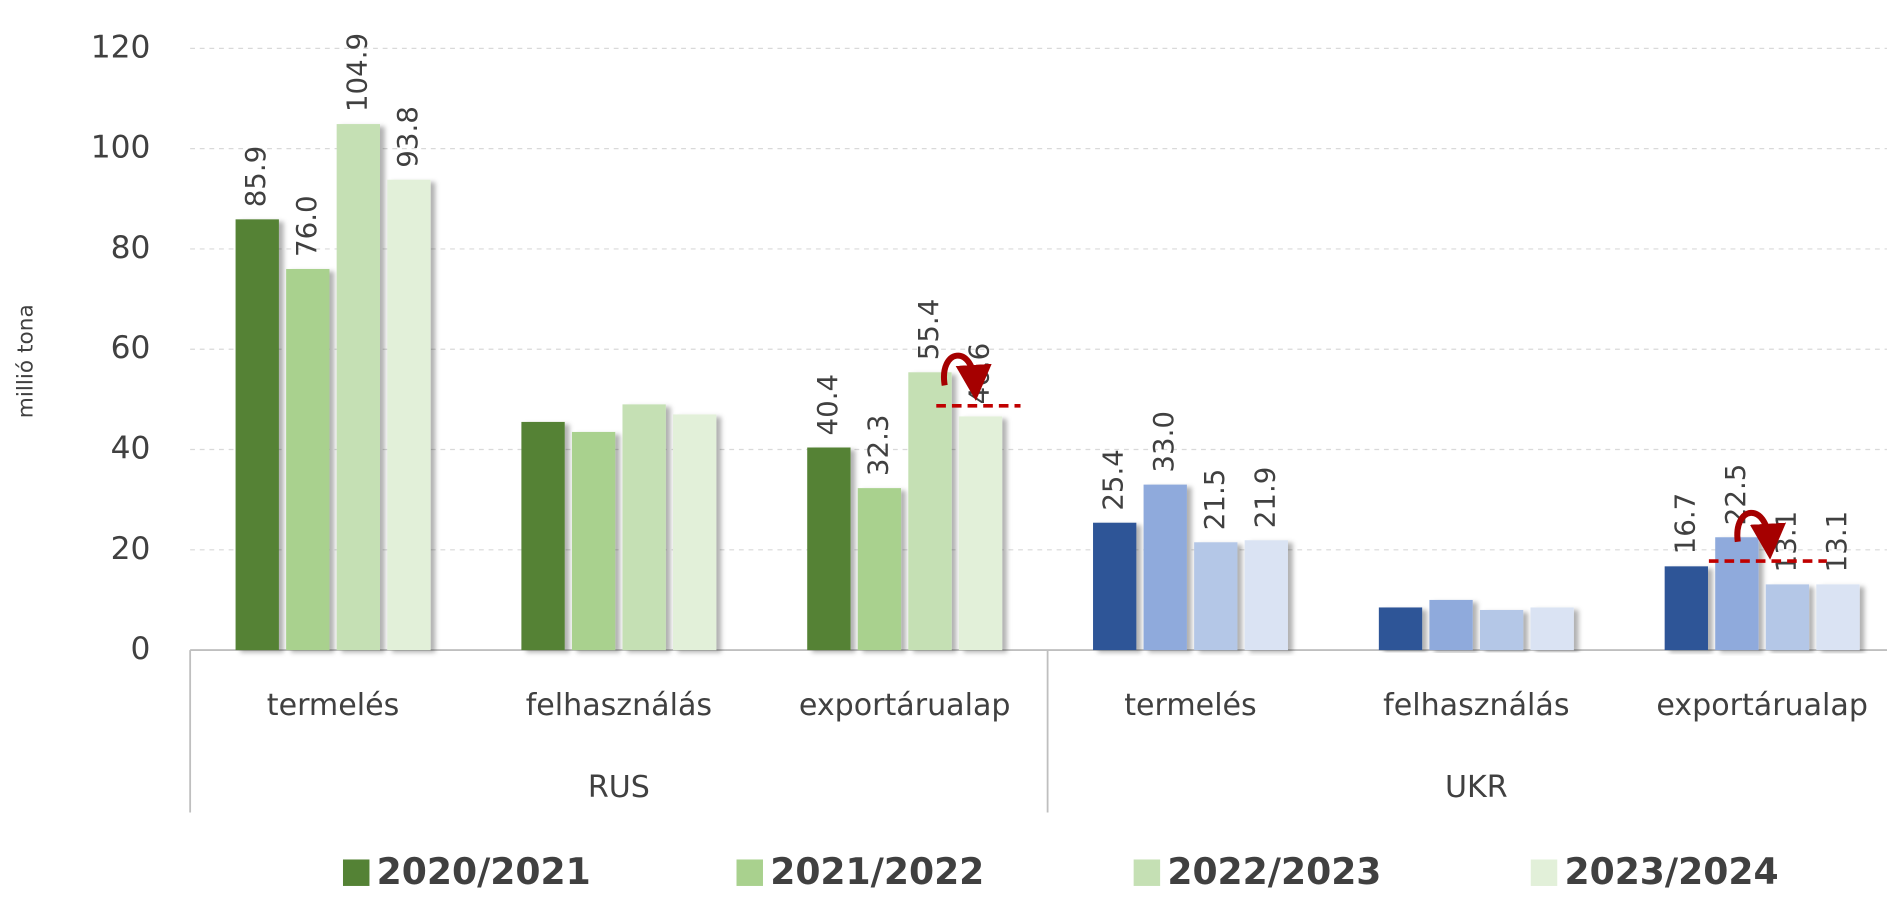 The height and width of the screenshot is (897, 1887). Describe the element at coordinates (1381, 457) in the screenshot. I see `annotations` at that location.